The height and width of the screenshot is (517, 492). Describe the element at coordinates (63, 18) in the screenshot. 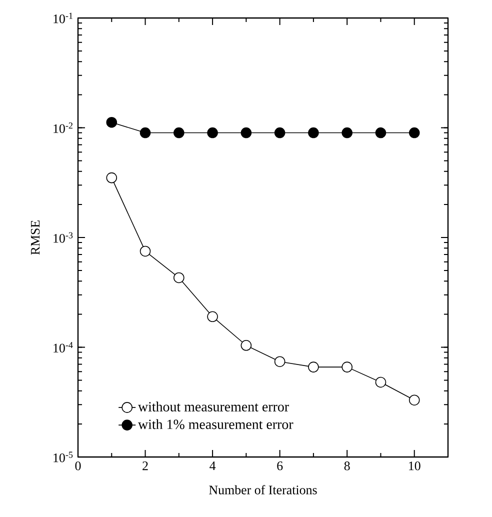

I see `y-tick-label: 10$^{-1}$` at that location.